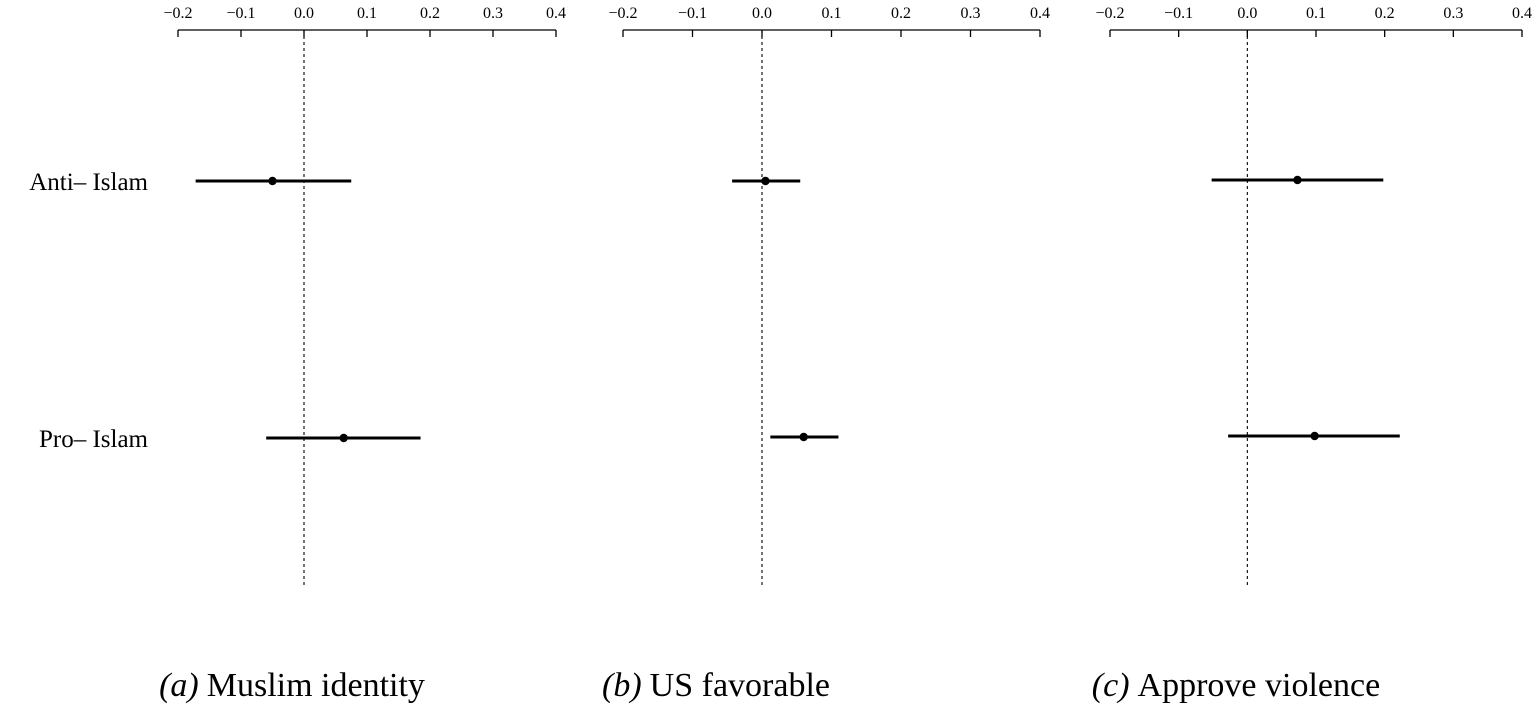 The image size is (1540, 706). What do you see at coordinates (179, 685) in the screenshot?
I see `caption-letter: (a)` at bounding box center [179, 685].